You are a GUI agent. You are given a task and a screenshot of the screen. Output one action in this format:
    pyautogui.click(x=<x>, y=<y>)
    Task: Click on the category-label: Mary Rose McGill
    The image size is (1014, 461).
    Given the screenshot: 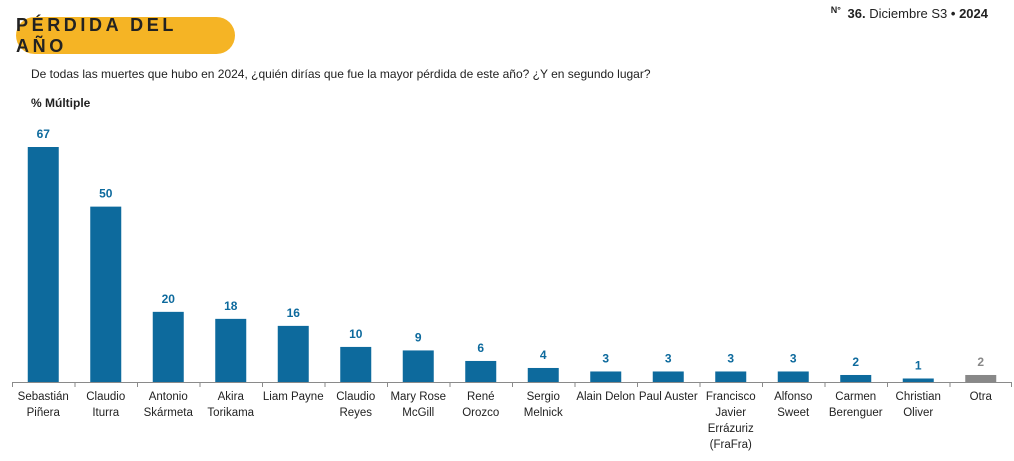 What is the action you would take?
    pyautogui.click(x=418, y=405)
    